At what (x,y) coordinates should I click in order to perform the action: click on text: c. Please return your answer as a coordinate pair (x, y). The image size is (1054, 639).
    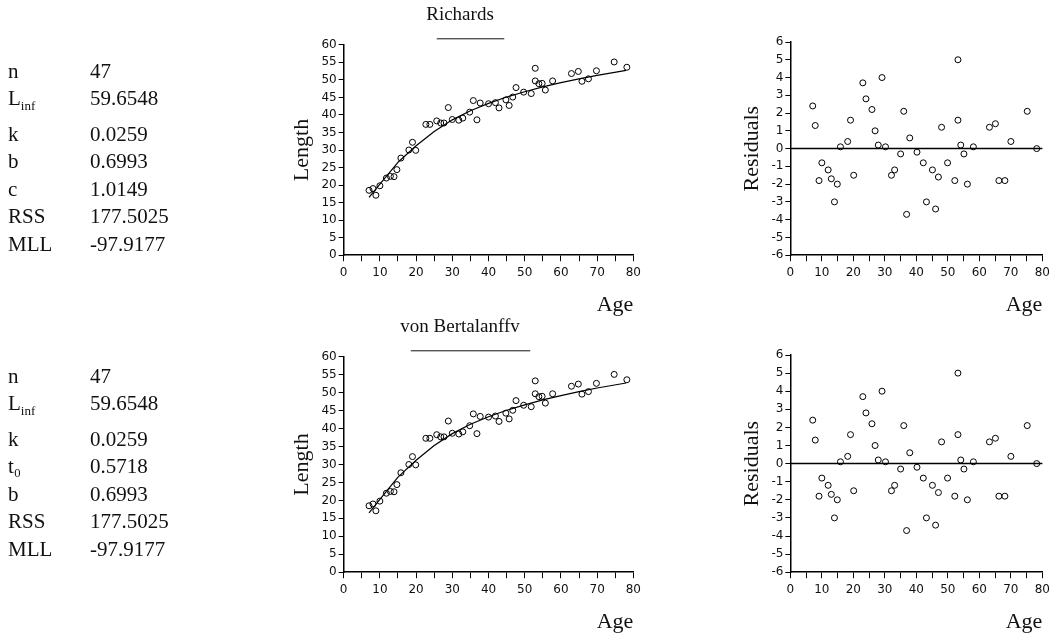
    Looking at the image, I should click on (13, 189).